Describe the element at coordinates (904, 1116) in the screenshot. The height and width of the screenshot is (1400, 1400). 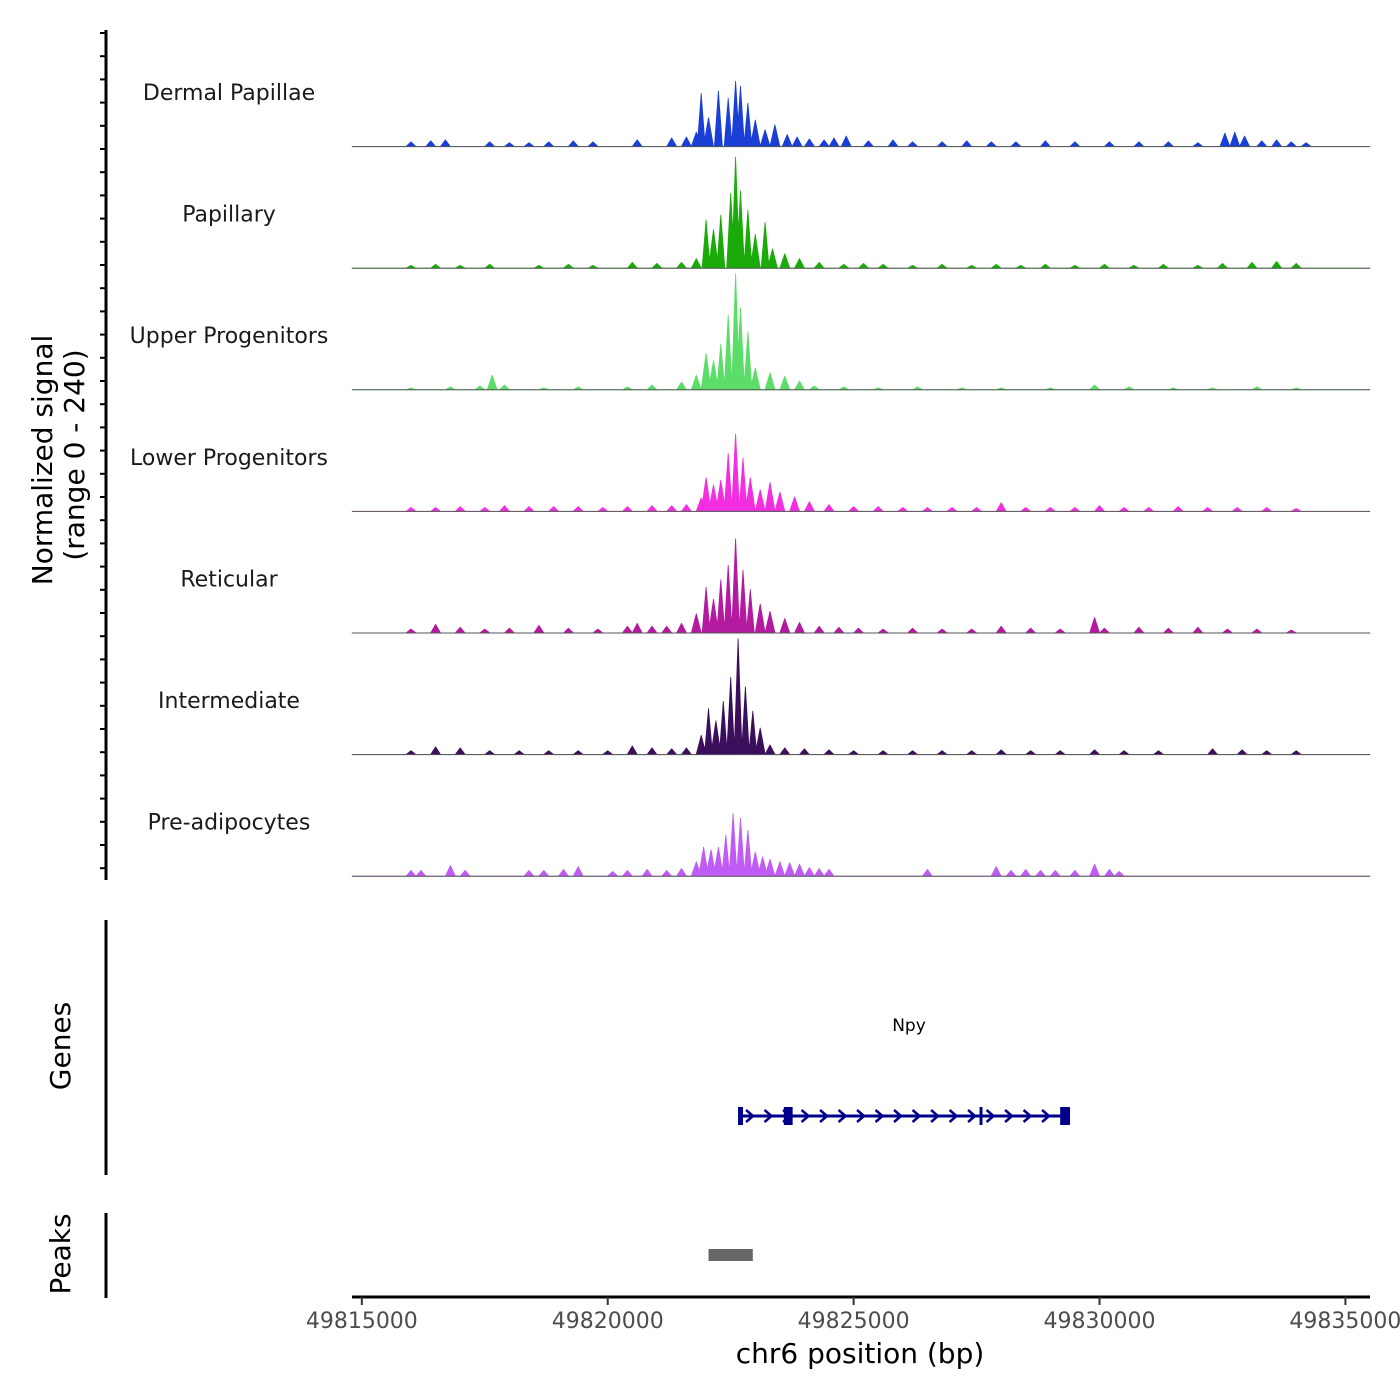
I see `gene-model-npy` at that location.